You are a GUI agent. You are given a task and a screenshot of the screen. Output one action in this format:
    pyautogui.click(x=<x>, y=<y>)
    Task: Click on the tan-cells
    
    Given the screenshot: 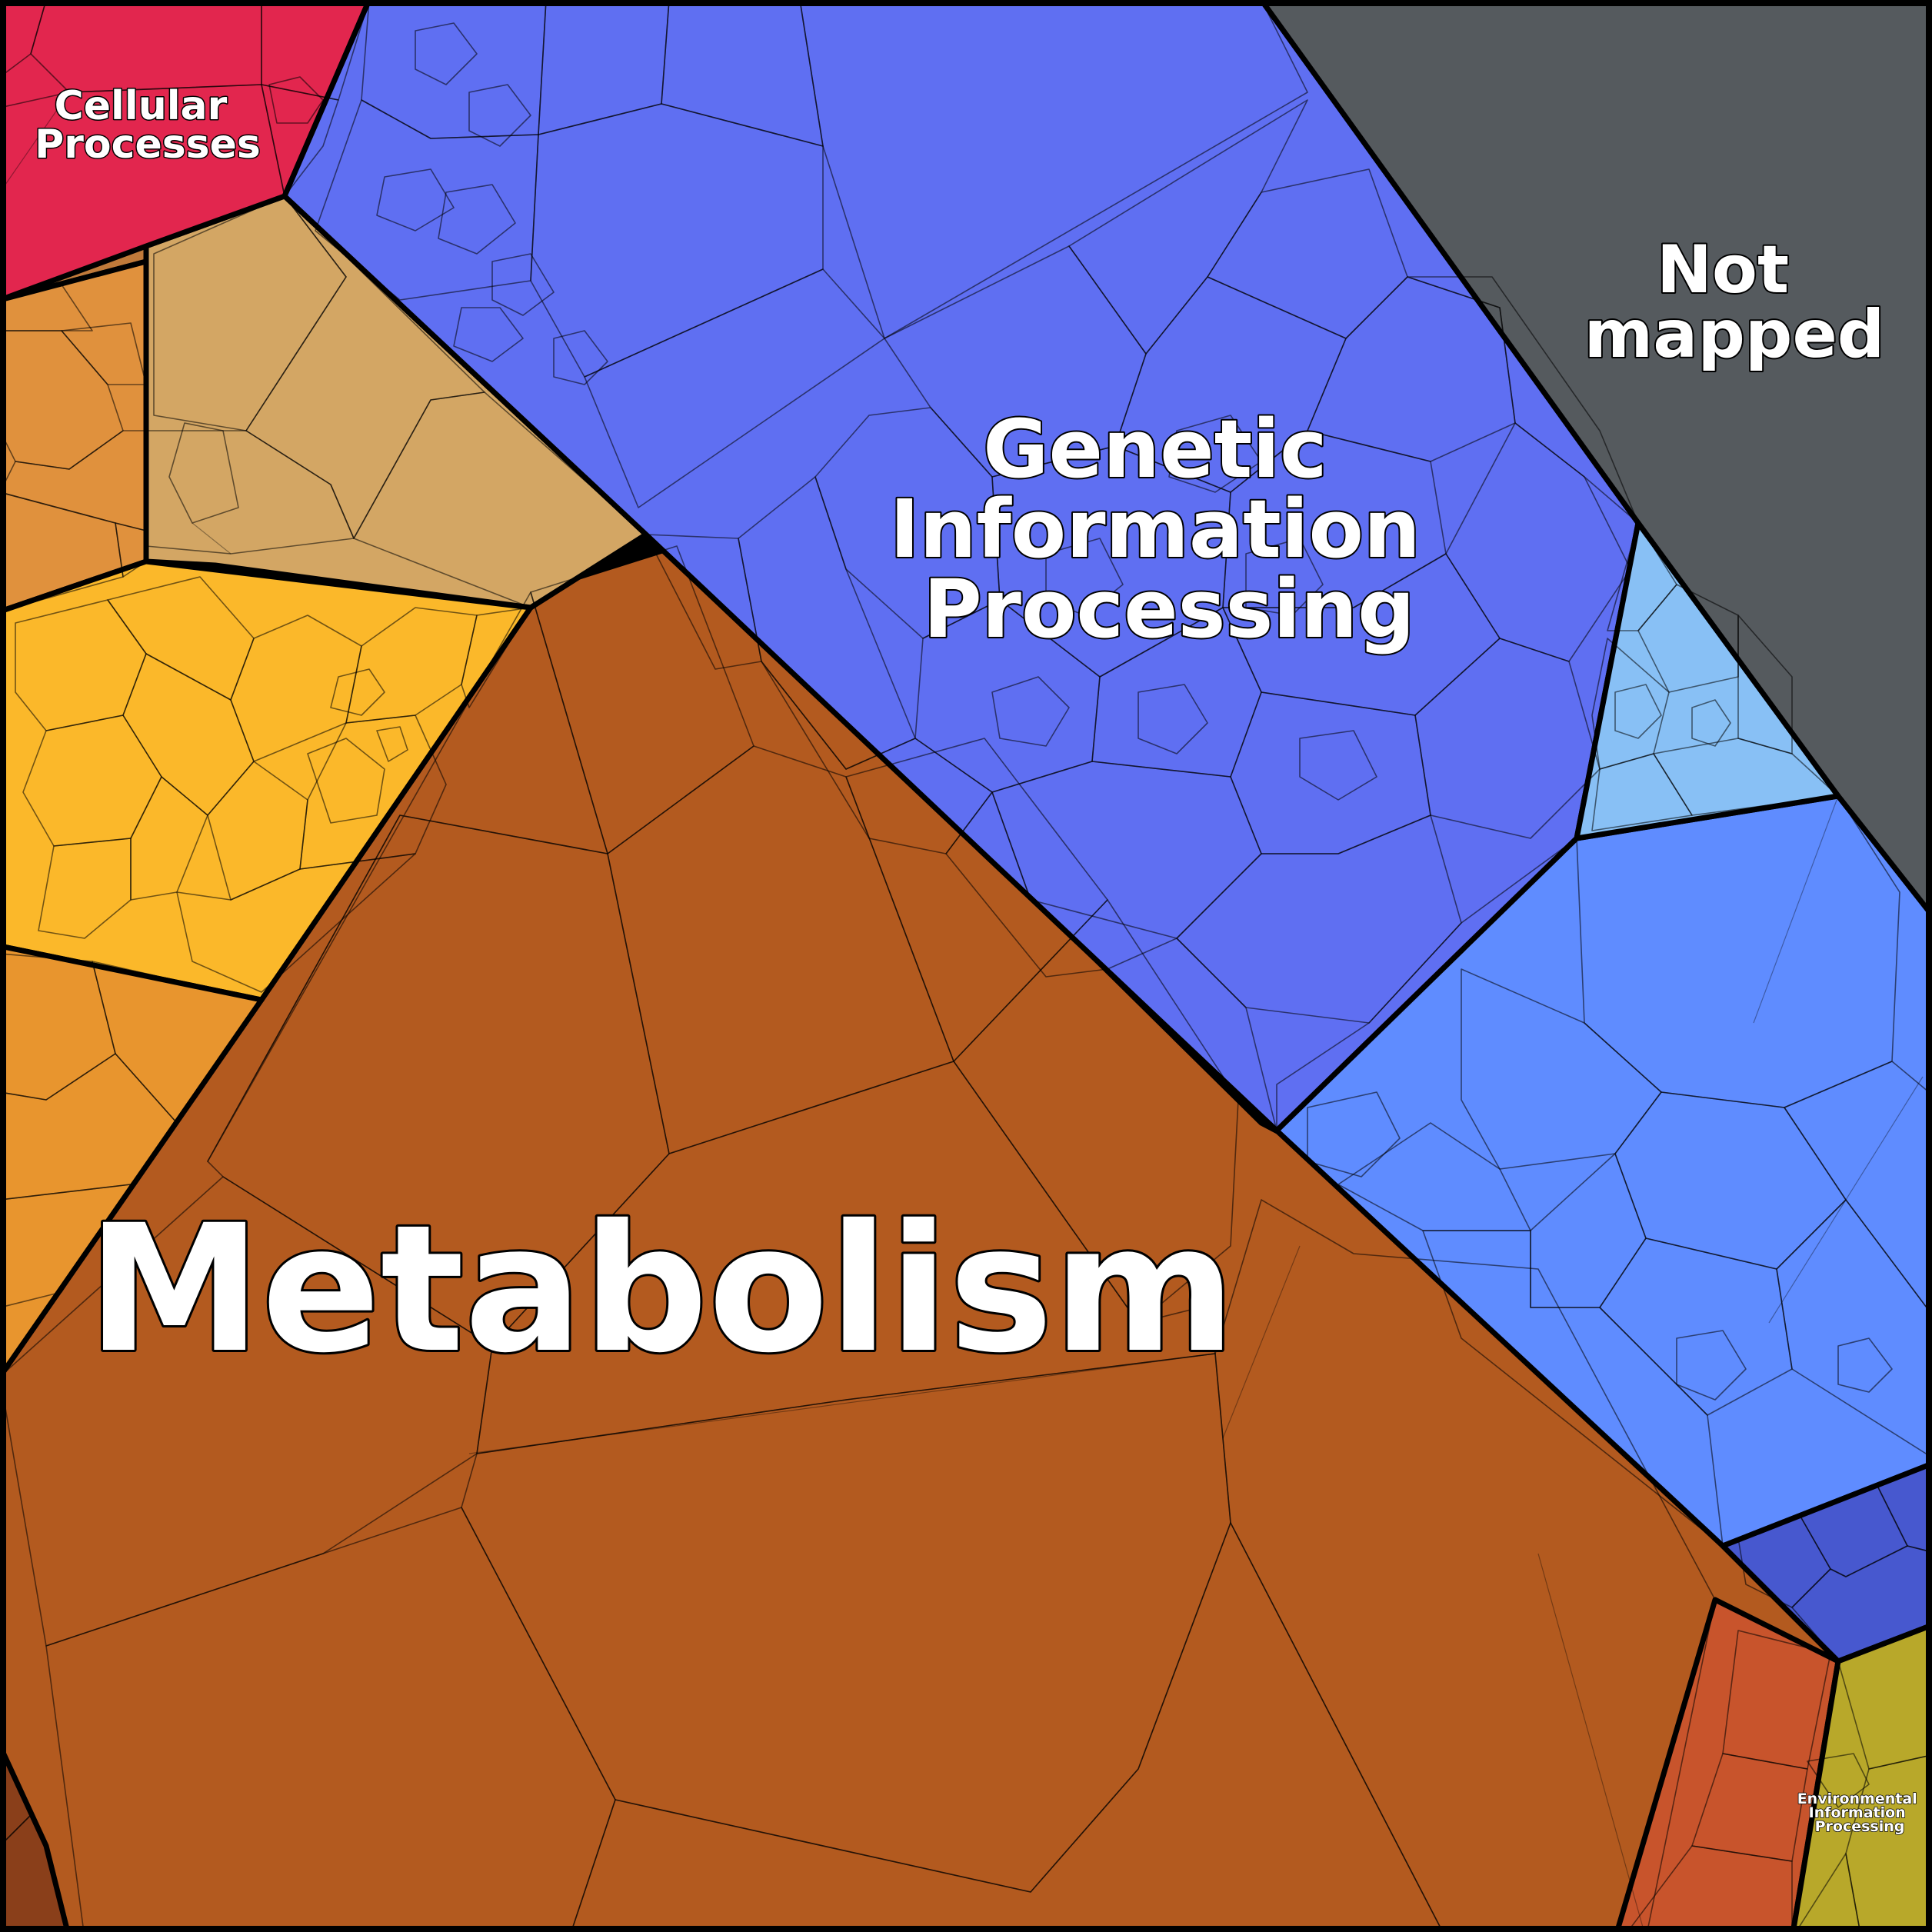 What is the action you would take?
    pyautogui.click(x=396, y=401)
    